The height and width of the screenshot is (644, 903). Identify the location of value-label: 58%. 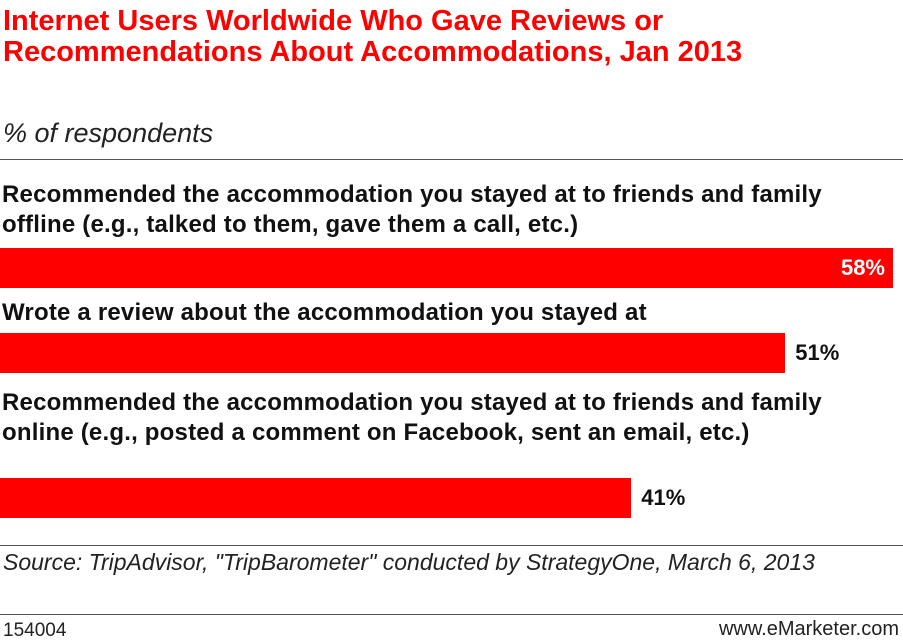
(862, 267).